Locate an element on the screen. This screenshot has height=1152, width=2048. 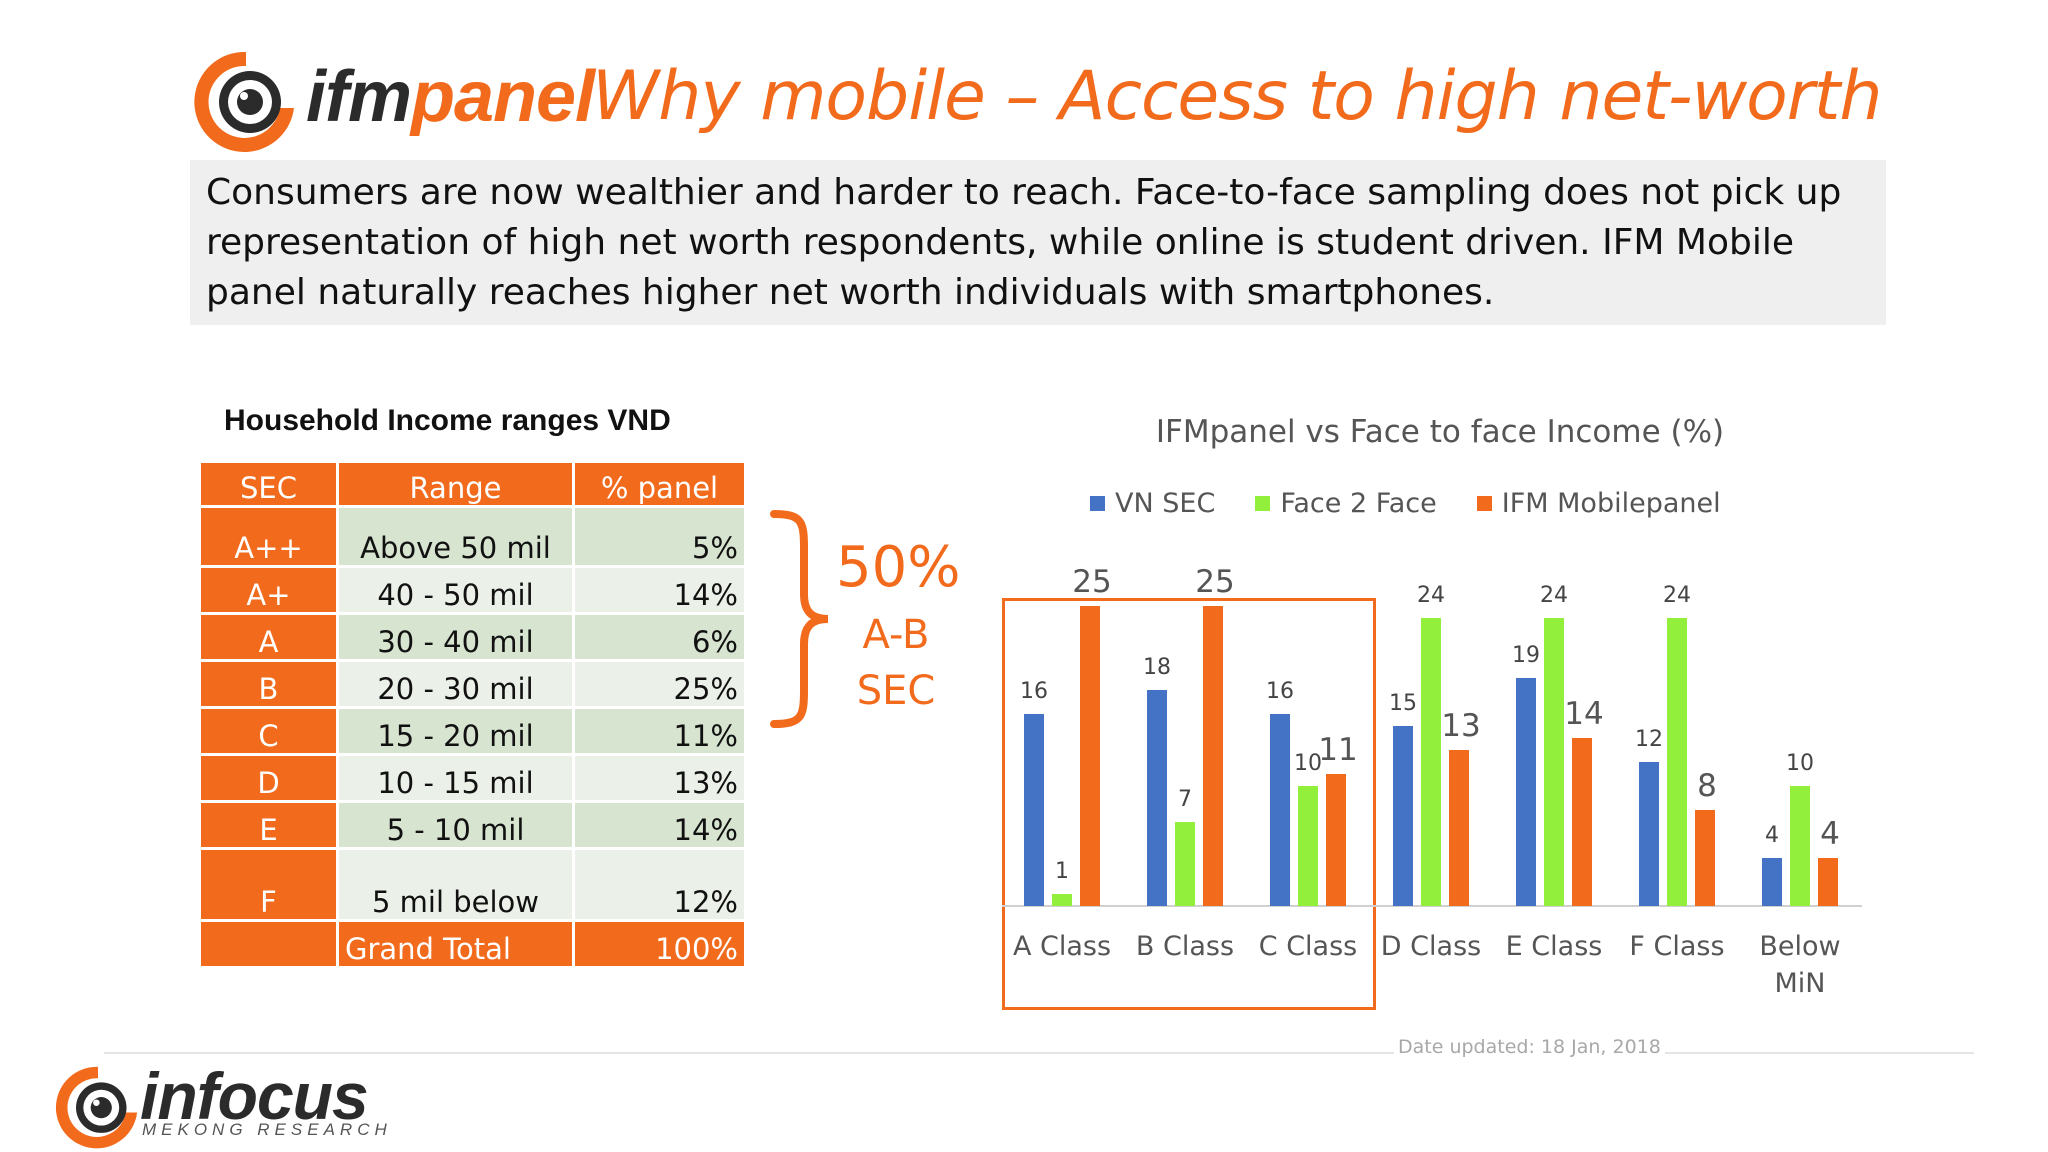
table-row: A+ 40 - 50 mil 14% is located at coordinates (472, 590).